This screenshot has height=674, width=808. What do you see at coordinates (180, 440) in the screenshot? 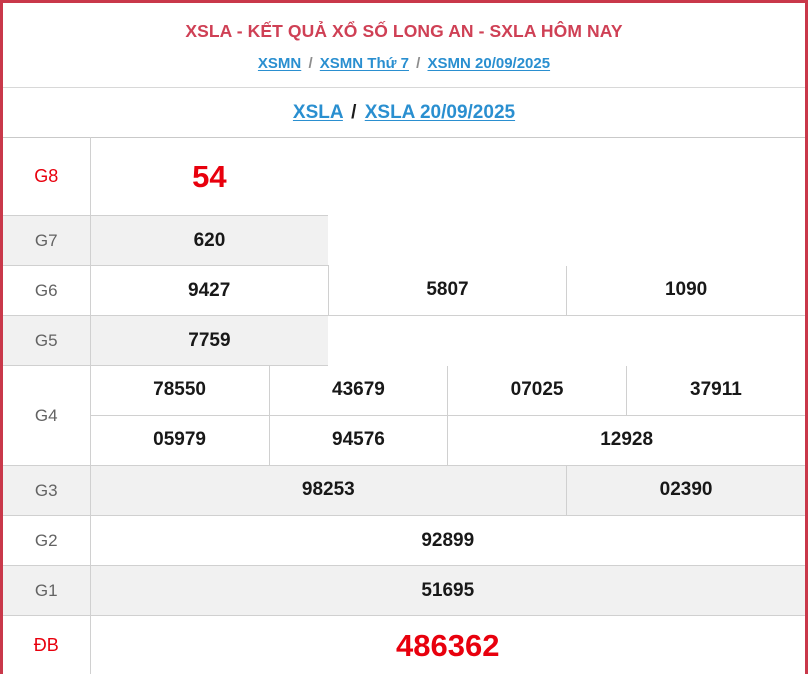
I see `prize-value-g4-5: 05979` at bounding box center [180, 440].